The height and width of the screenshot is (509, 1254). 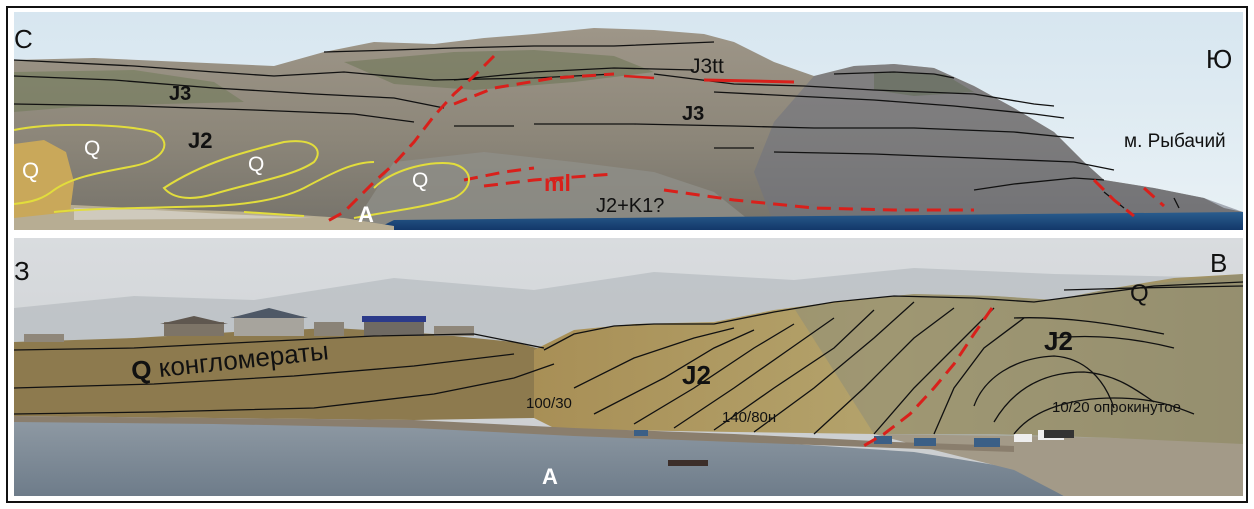 What do you see at coordinates (1058, 341) in the screenshot?
I see `unit-j2-right-label: J2` at bounding box center [1058, 341].